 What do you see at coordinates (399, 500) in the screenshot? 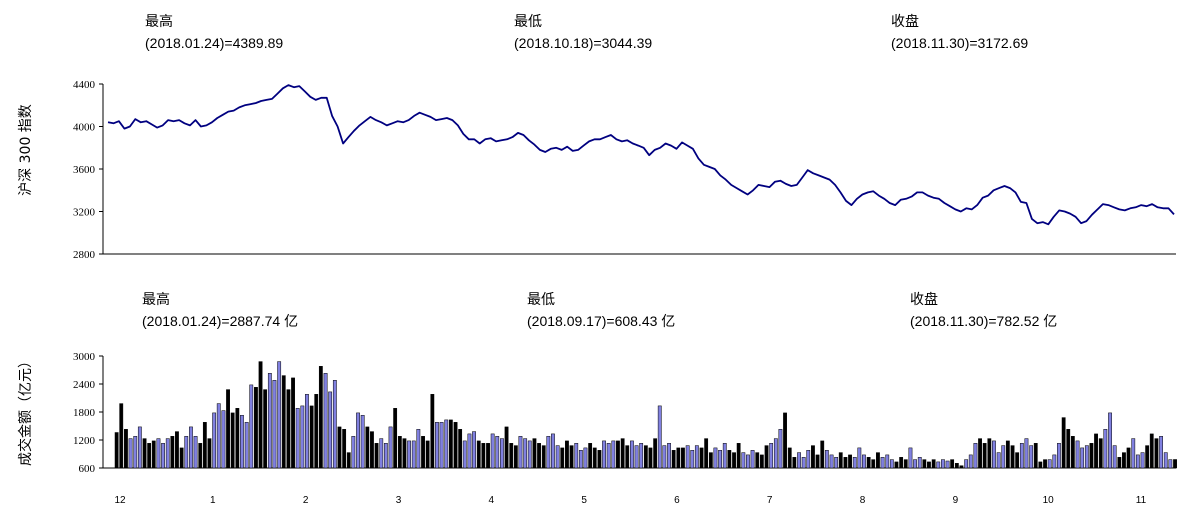
I see `x-month-label: 3` at bounding box center [399, 500].